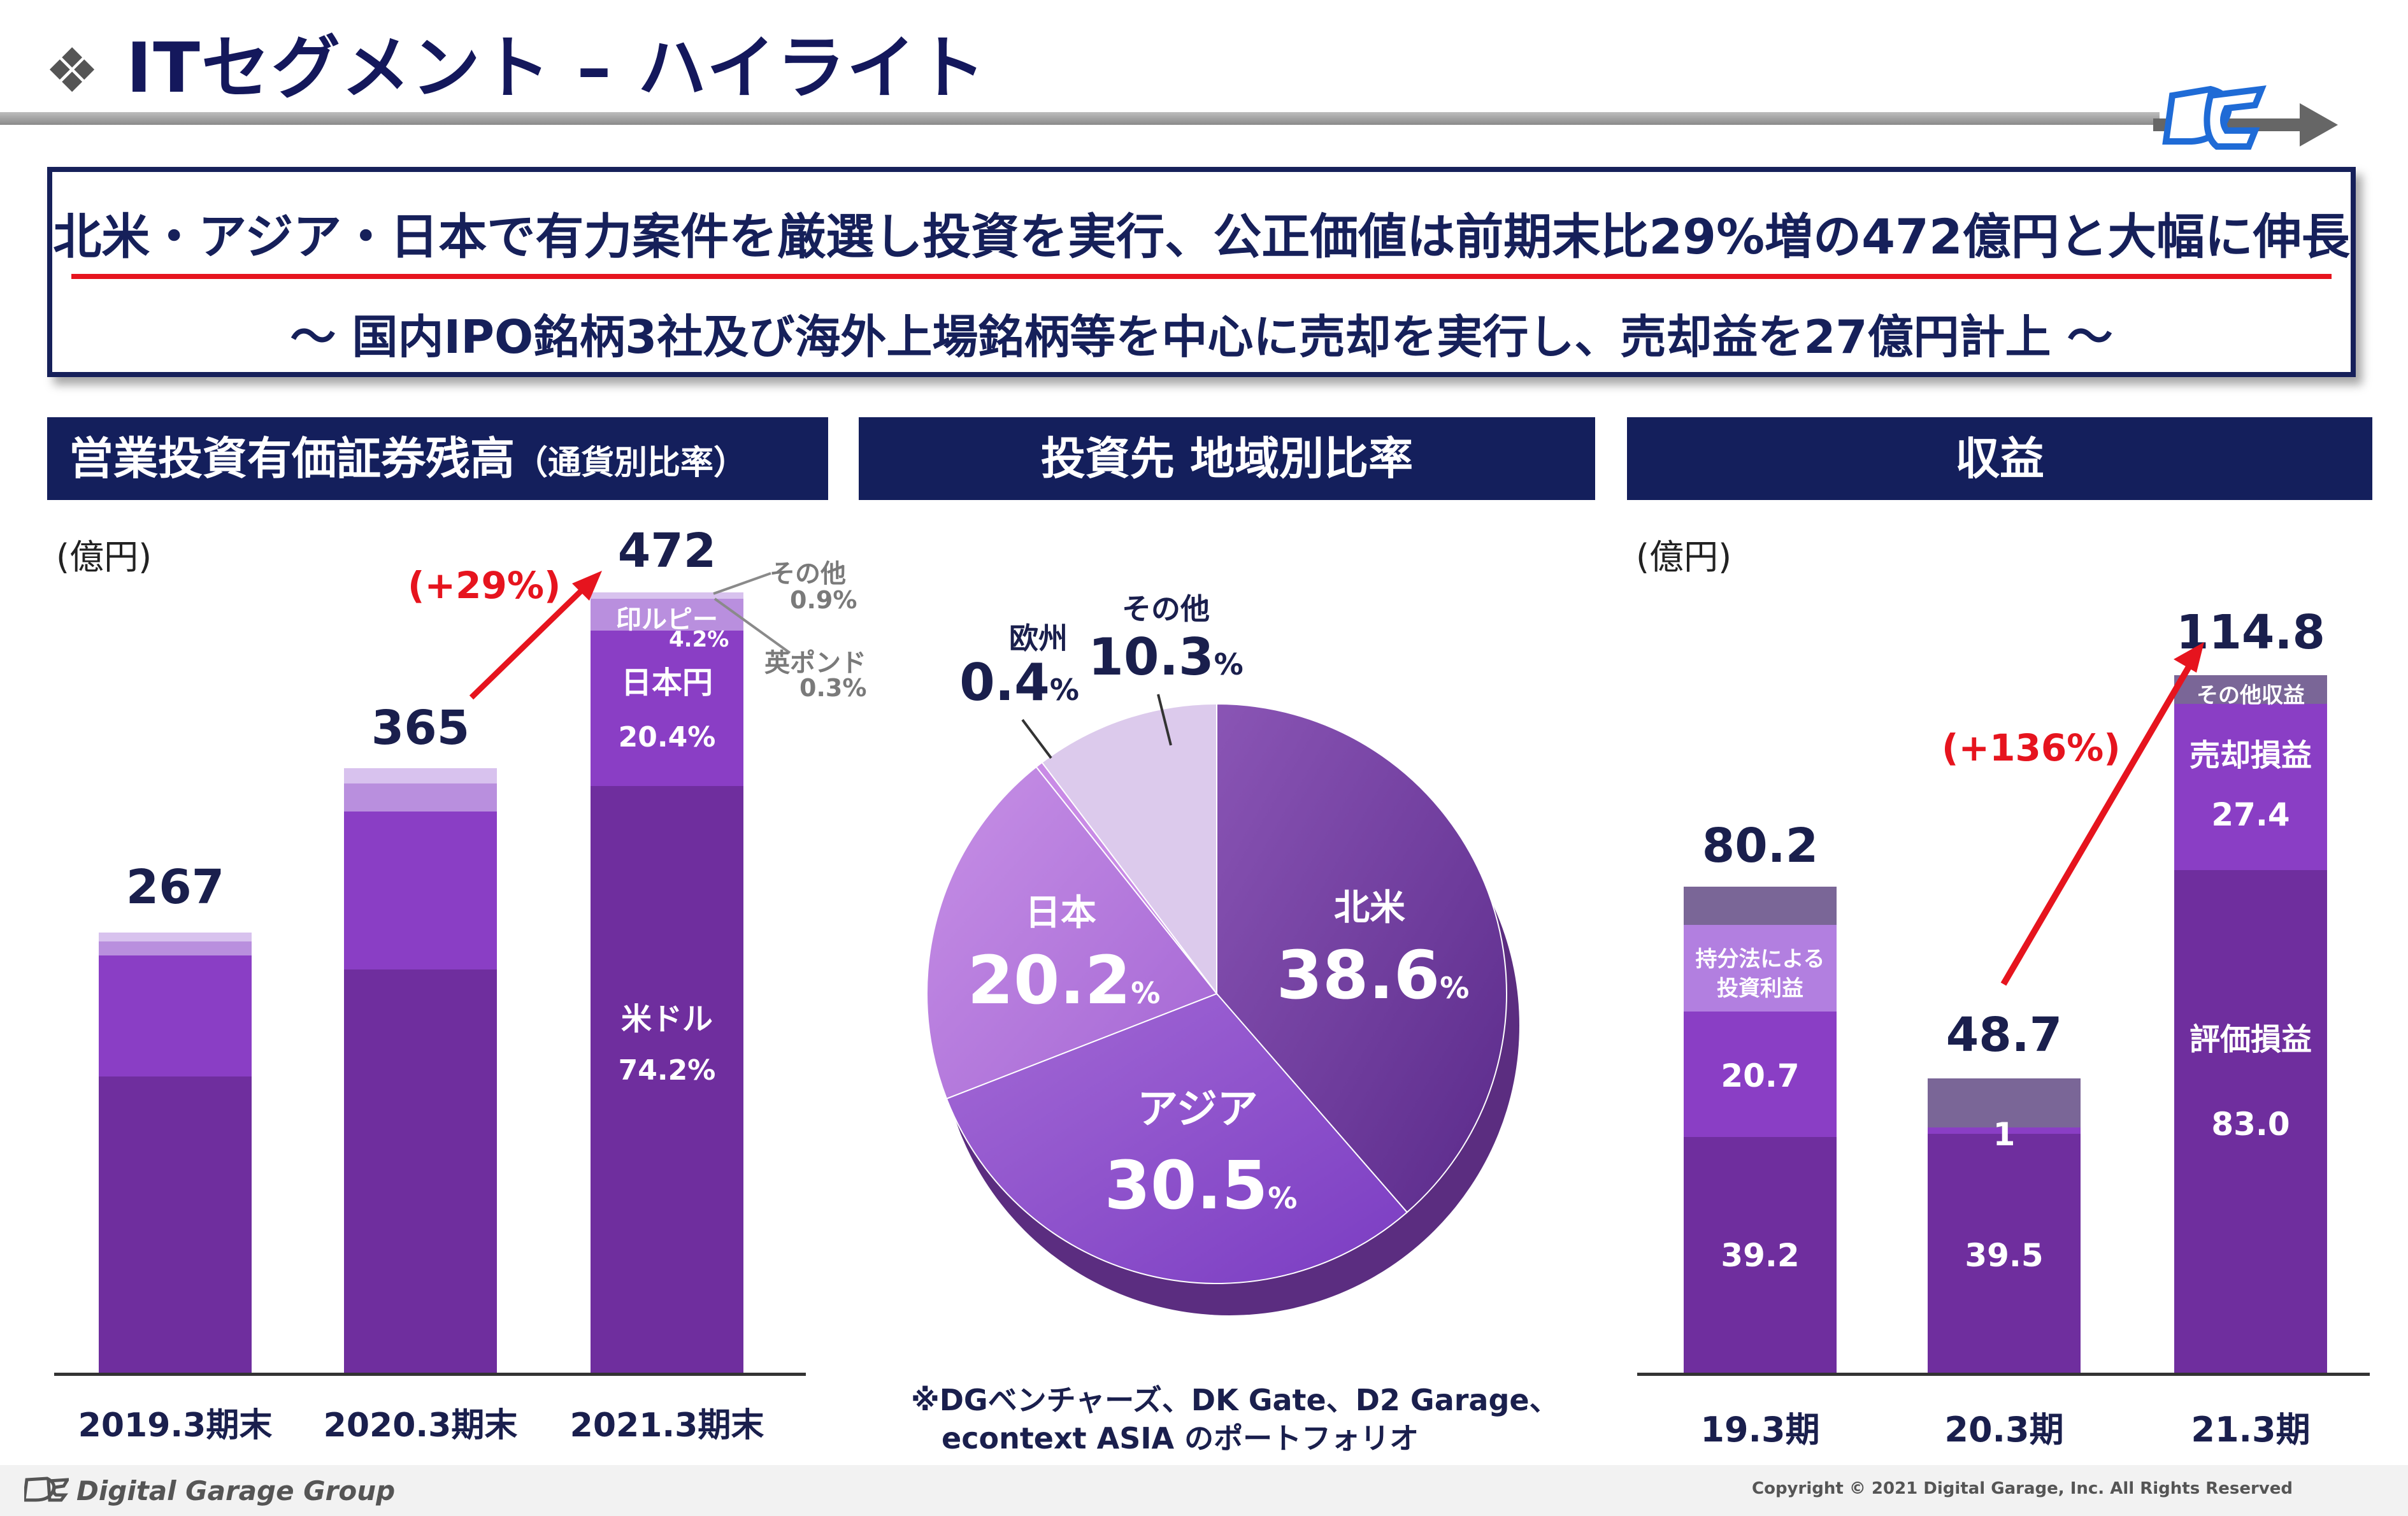  I want to click on p1-bar3-inr, so click(667, 615).